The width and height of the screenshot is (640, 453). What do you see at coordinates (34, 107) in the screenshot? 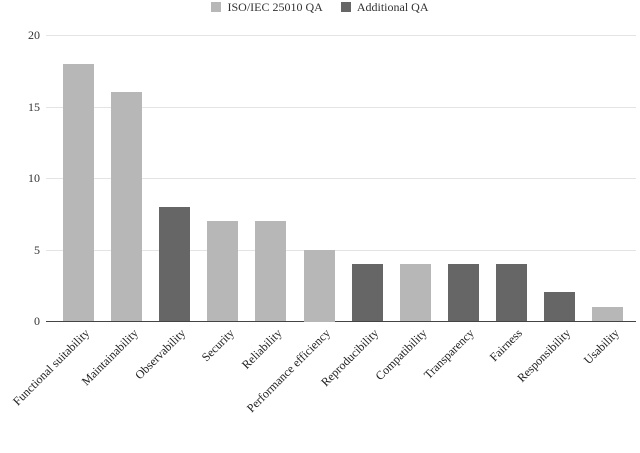
I see `y-tick-label: 15` at bounding box center [34, 107].